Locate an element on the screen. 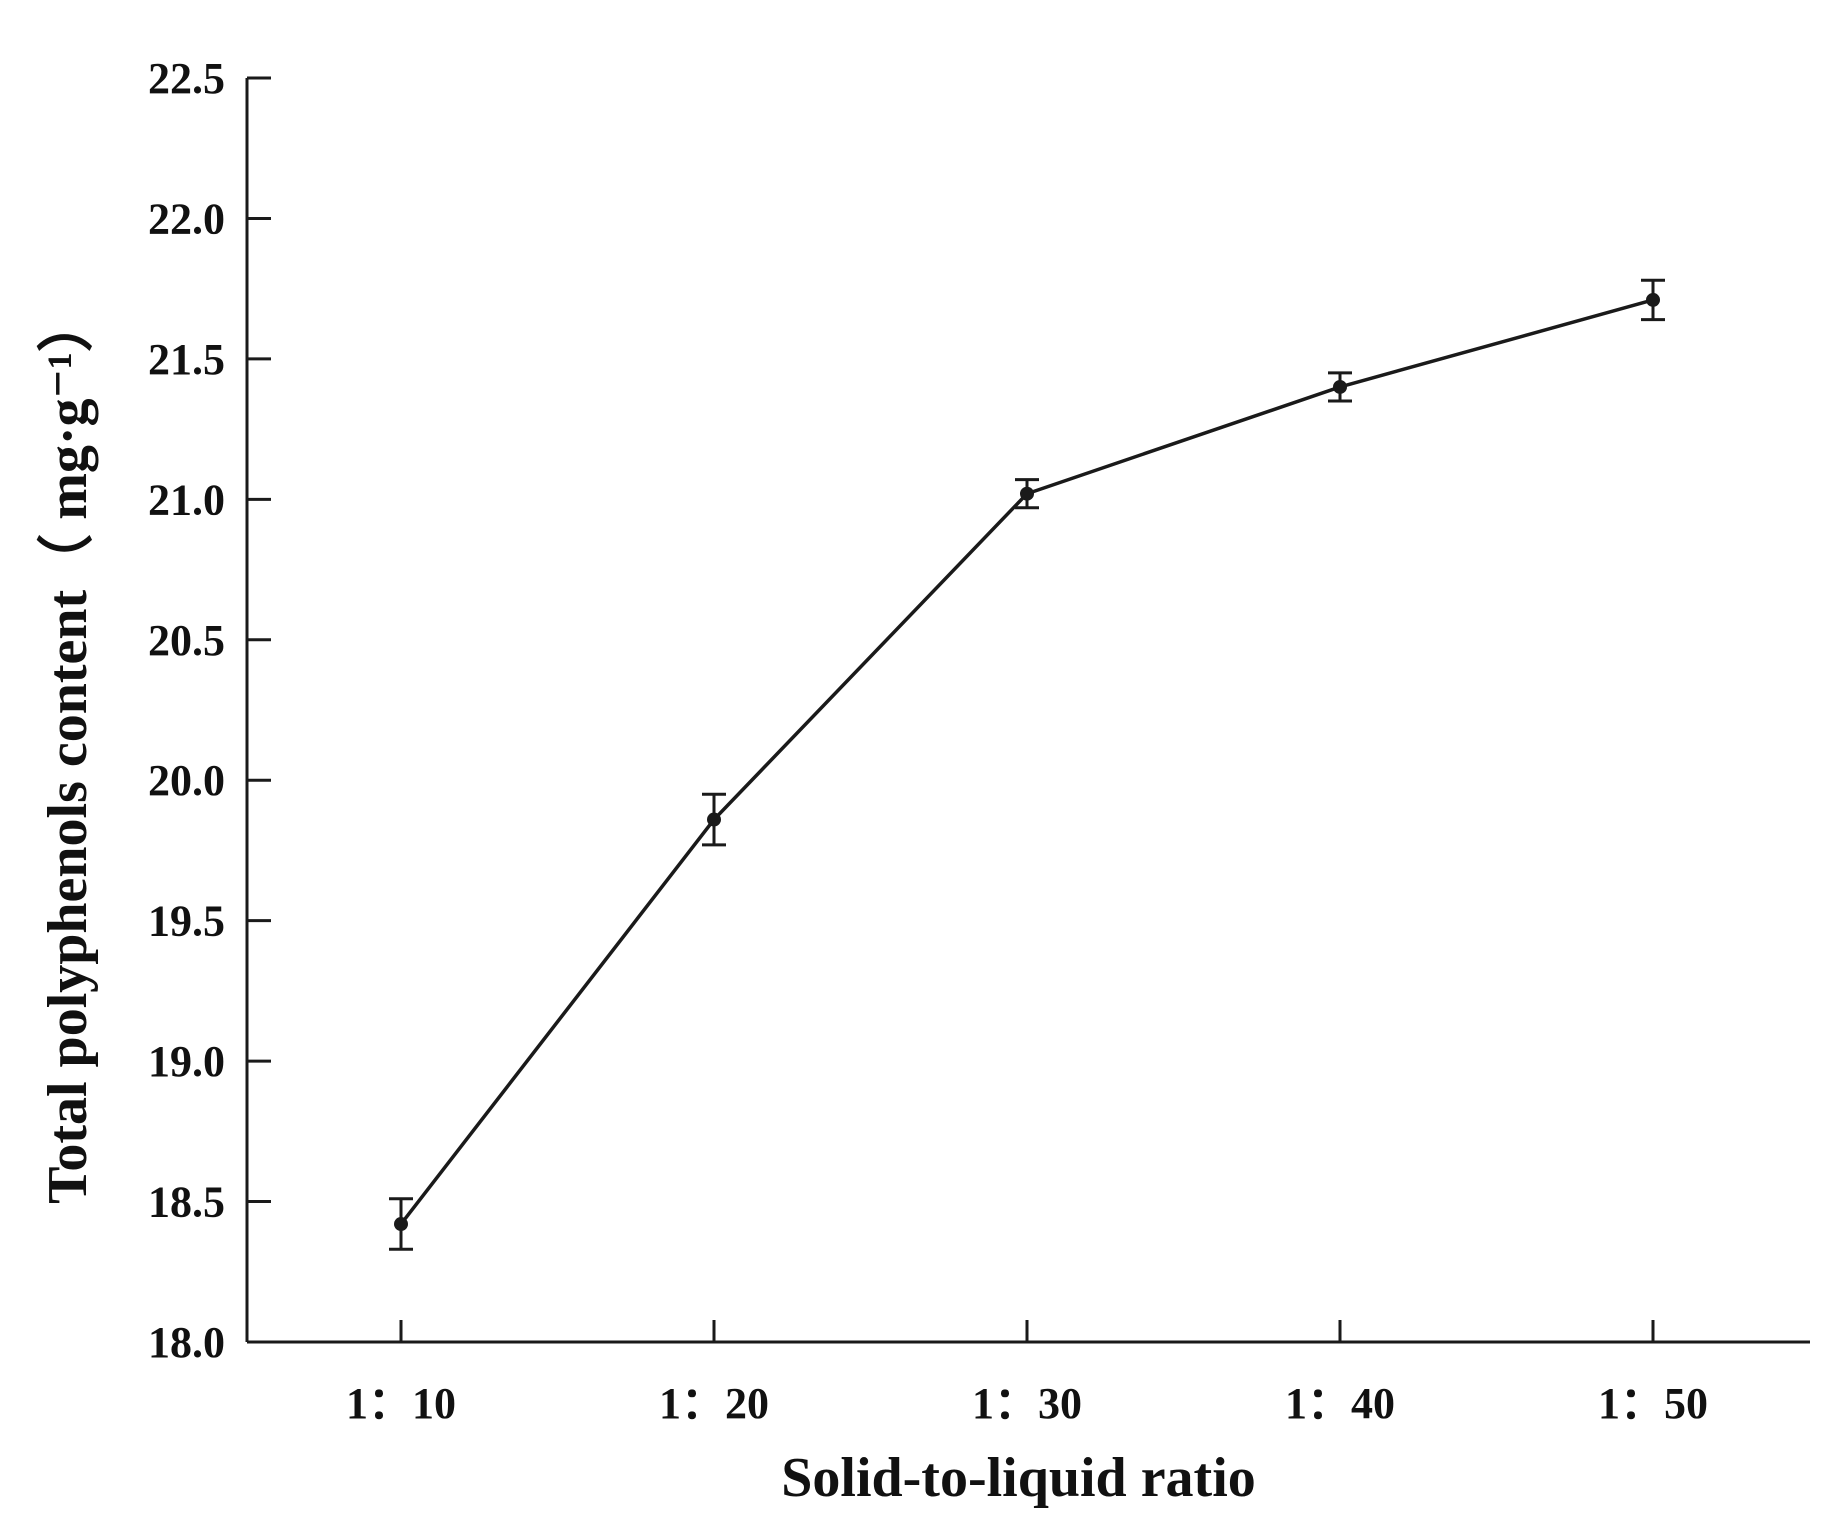 Image resolution: width=1827 pixels, height=1528 pixels. y-axis-ticks: 18.0 18.5 19.0 19.5 20.0 20.5 21.0 21.5 22.0 22.5 is located at coordinates (209, 710).